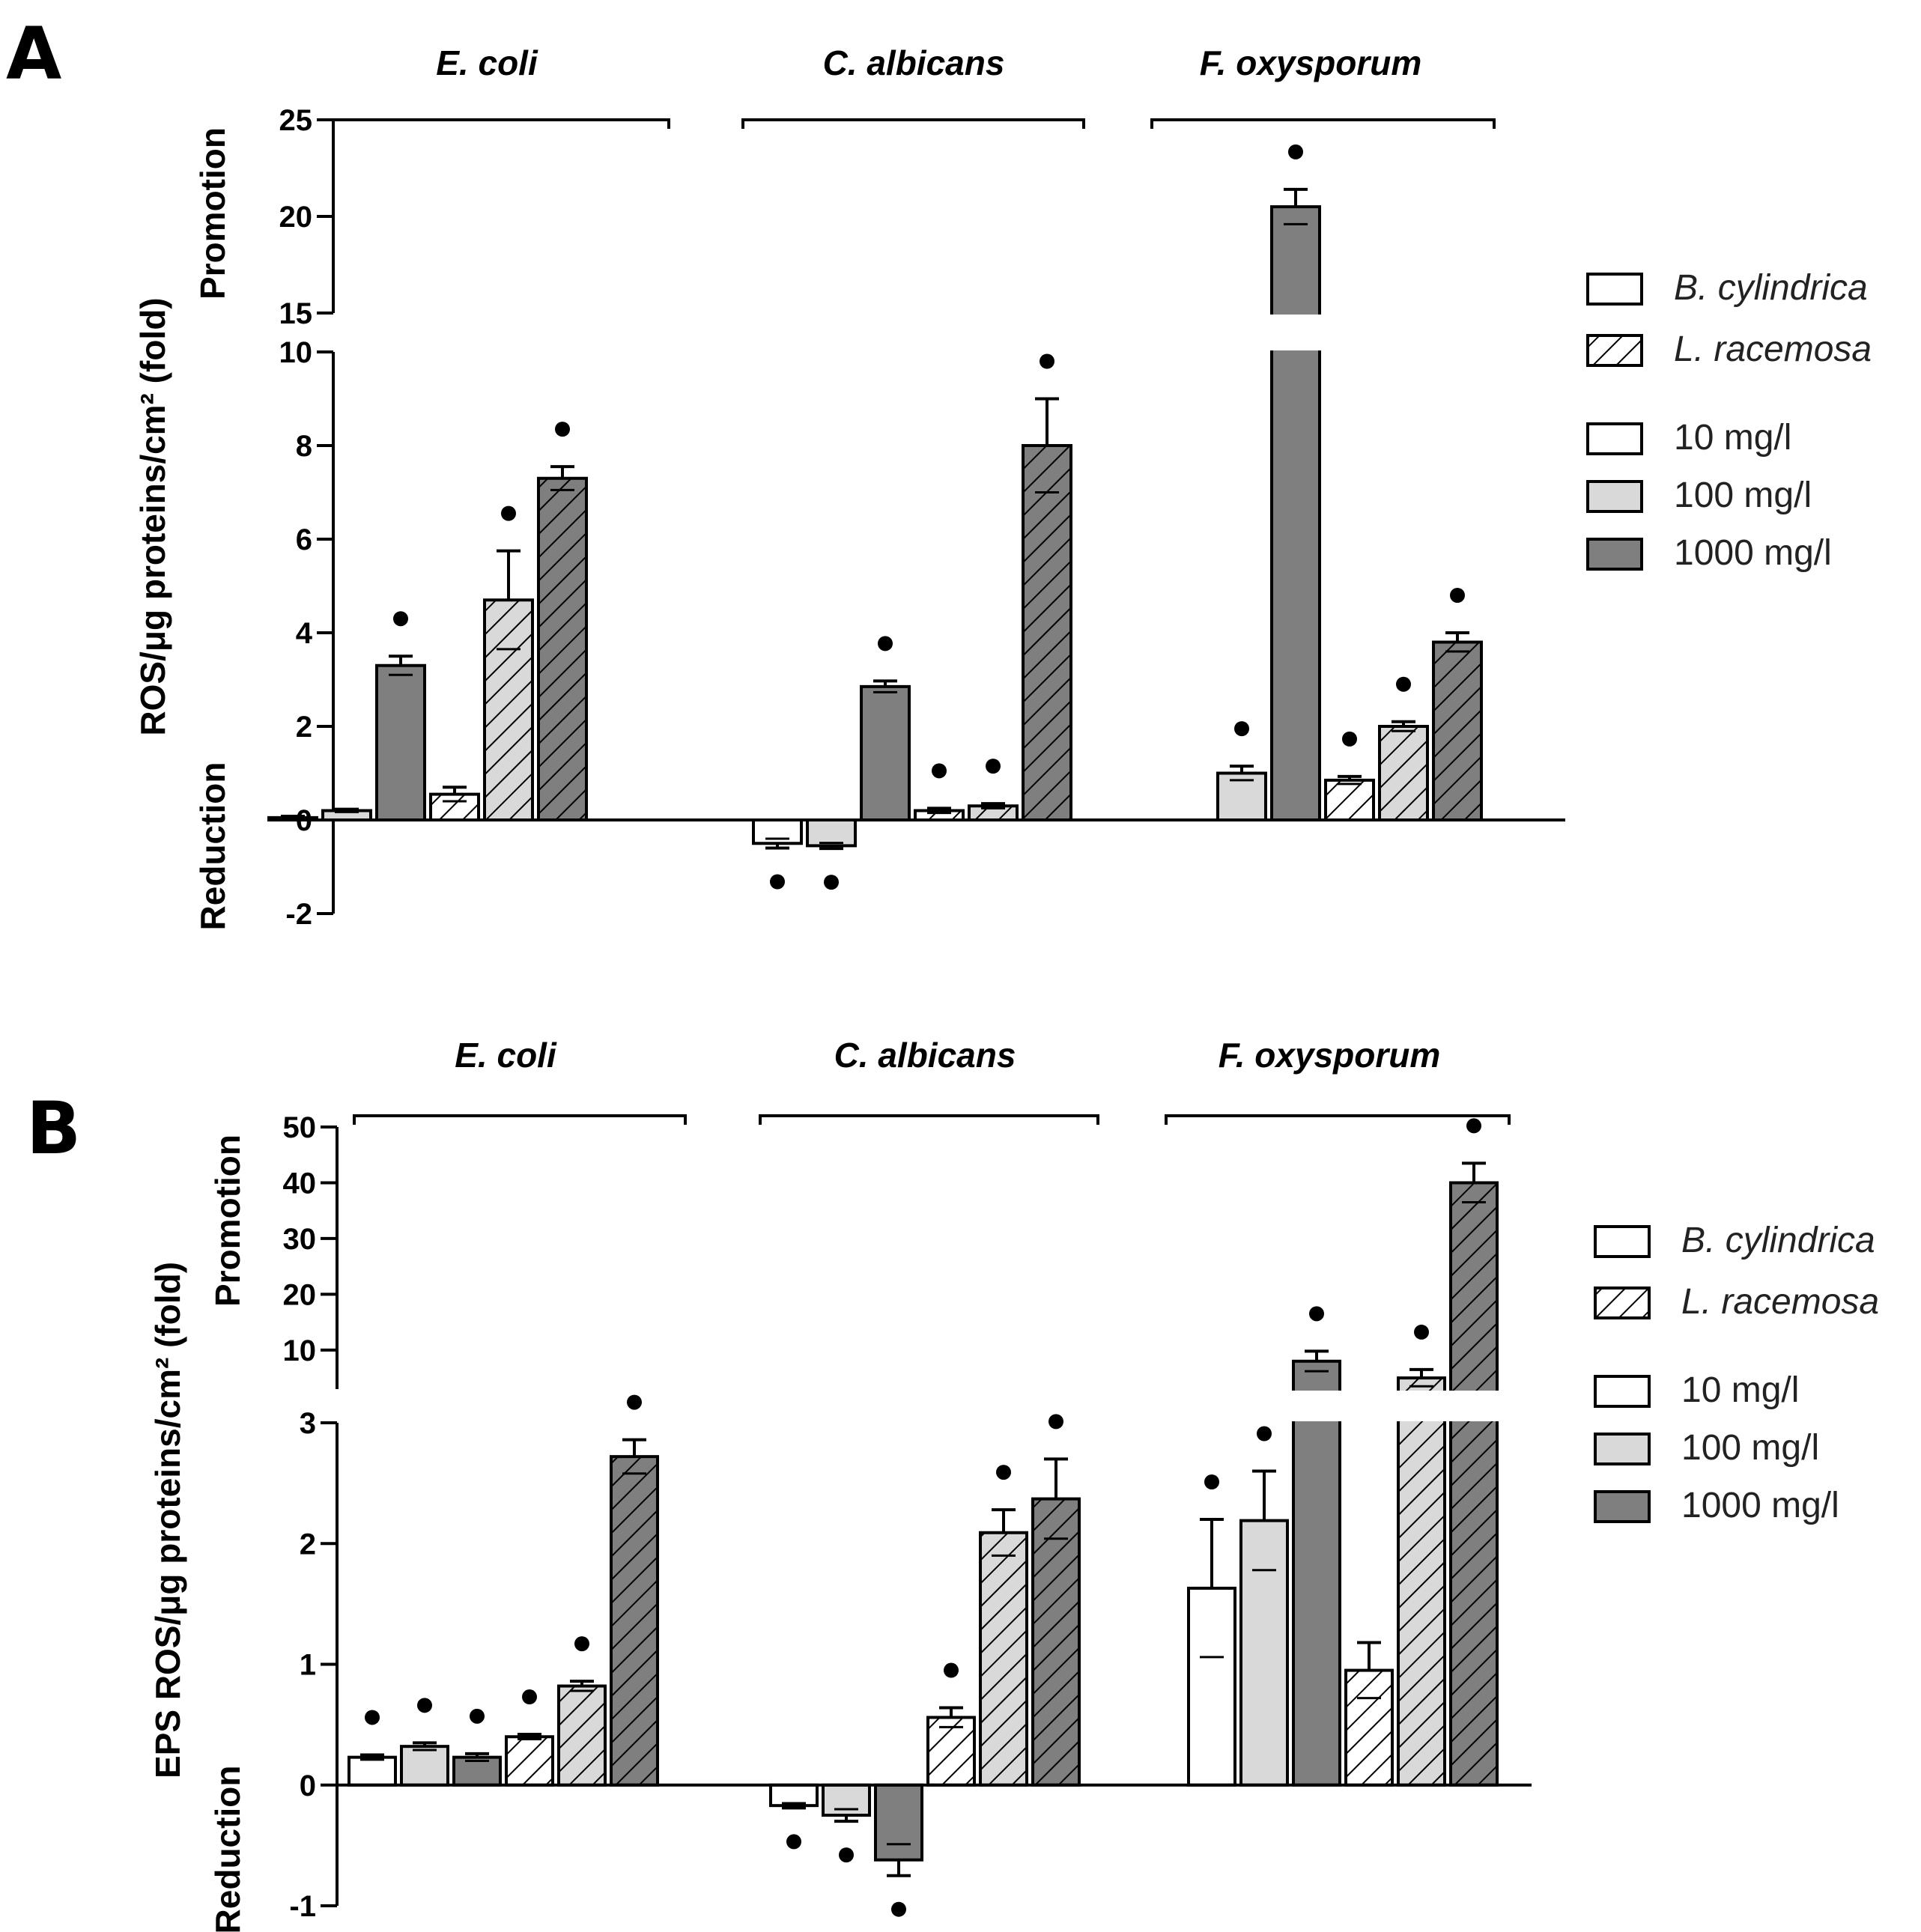 The image size is (1921, 1932). What do you see at coordinates (298, 914) in the screenshot?
I see `y-tick-label: -2` at bounding box center [298, 914].